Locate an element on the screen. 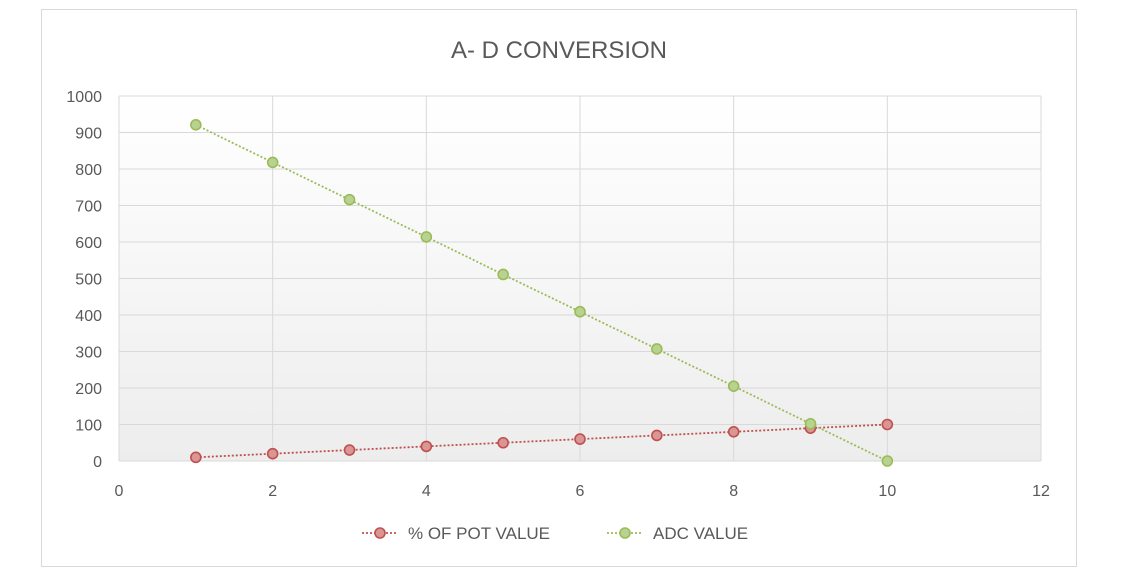 This screenshot has width=1121, height=578. x-tick-label: 12 is located at coordinates (1041, 491).